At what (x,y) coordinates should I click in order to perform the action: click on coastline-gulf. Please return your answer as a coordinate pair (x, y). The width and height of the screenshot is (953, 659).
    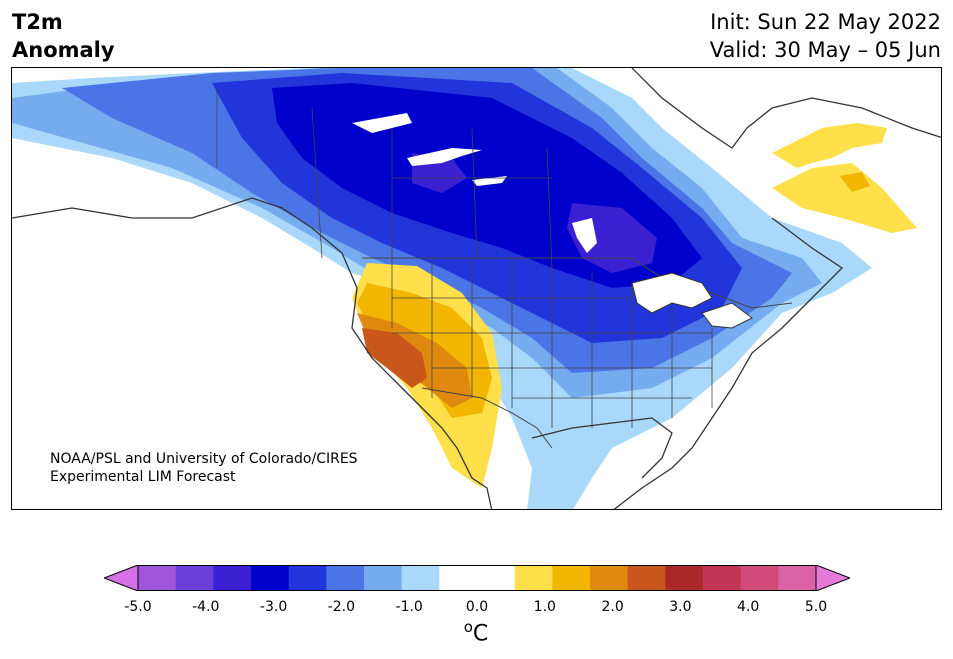
    Looking at the image, I should click on (602, 448).